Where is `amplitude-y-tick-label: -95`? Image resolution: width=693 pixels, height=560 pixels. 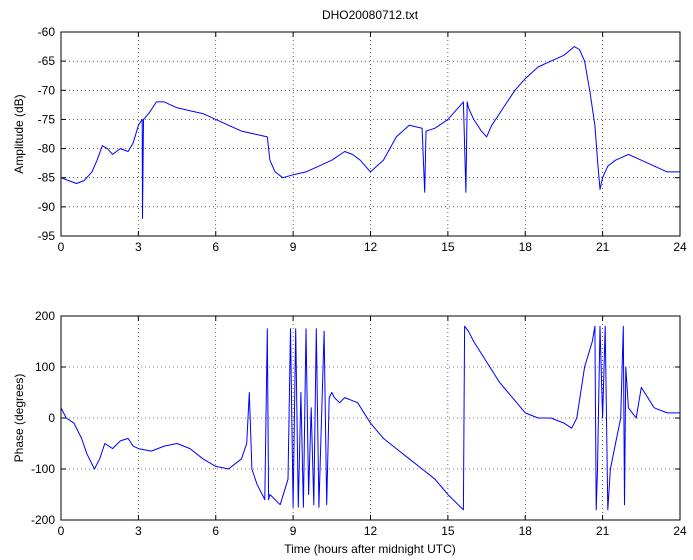 amplitude-y-tick-label: -95 is located at coordinates (47, 236).